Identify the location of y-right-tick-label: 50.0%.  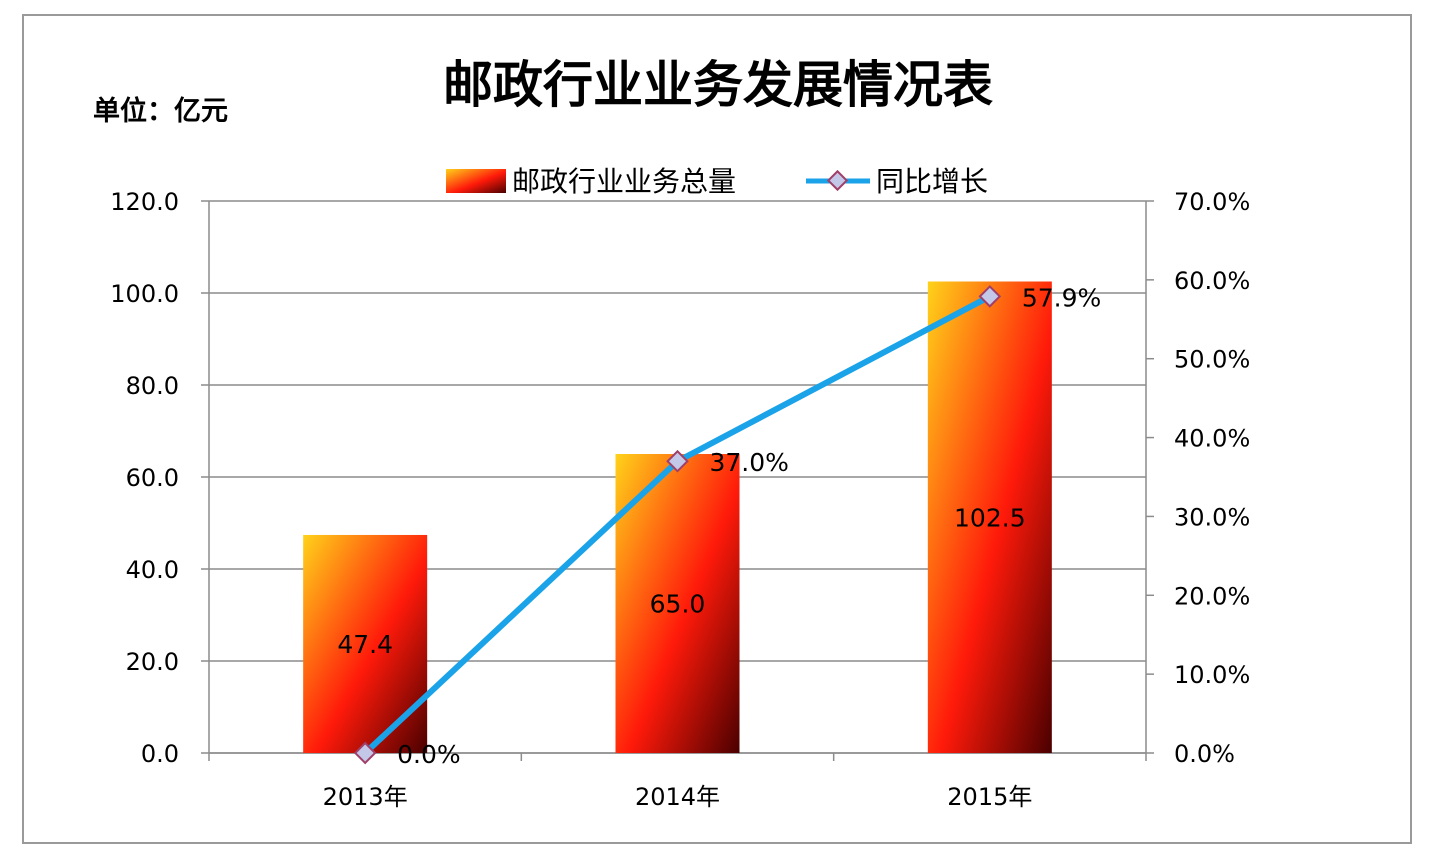
(1212, 360).